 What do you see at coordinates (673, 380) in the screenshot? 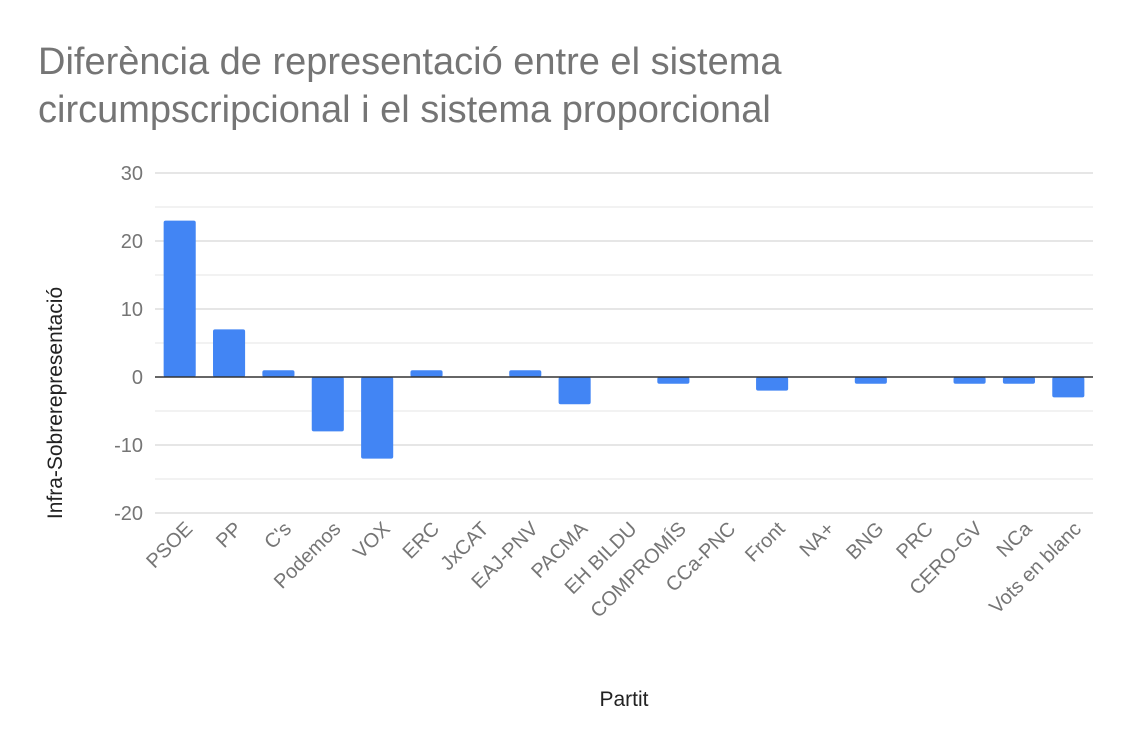
I see `bar-comprom-s` at bounding box center [673, 380].